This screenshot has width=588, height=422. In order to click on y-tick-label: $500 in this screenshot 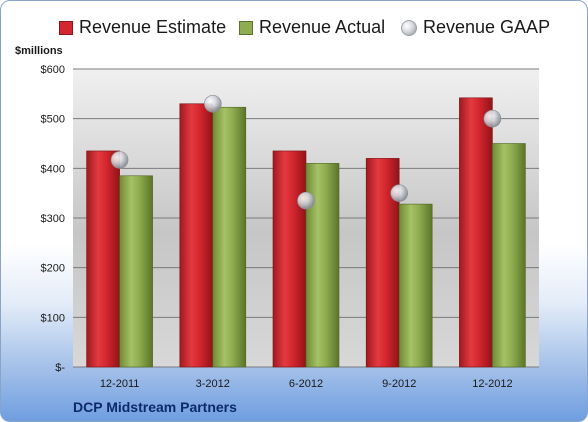, I will do `click(53, 120)`.